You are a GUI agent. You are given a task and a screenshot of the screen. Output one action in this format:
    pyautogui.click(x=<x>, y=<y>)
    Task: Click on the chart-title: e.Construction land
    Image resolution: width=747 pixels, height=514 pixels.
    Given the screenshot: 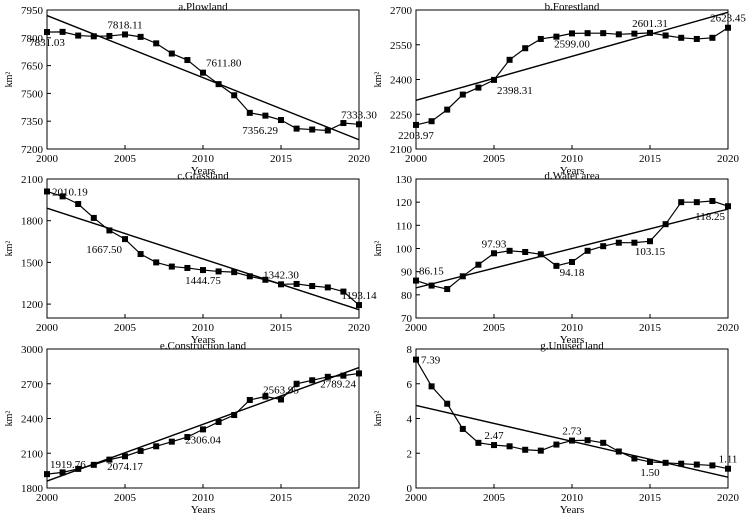 What is the action you would take?
    pyautogui.click(x=203, y=346)
    